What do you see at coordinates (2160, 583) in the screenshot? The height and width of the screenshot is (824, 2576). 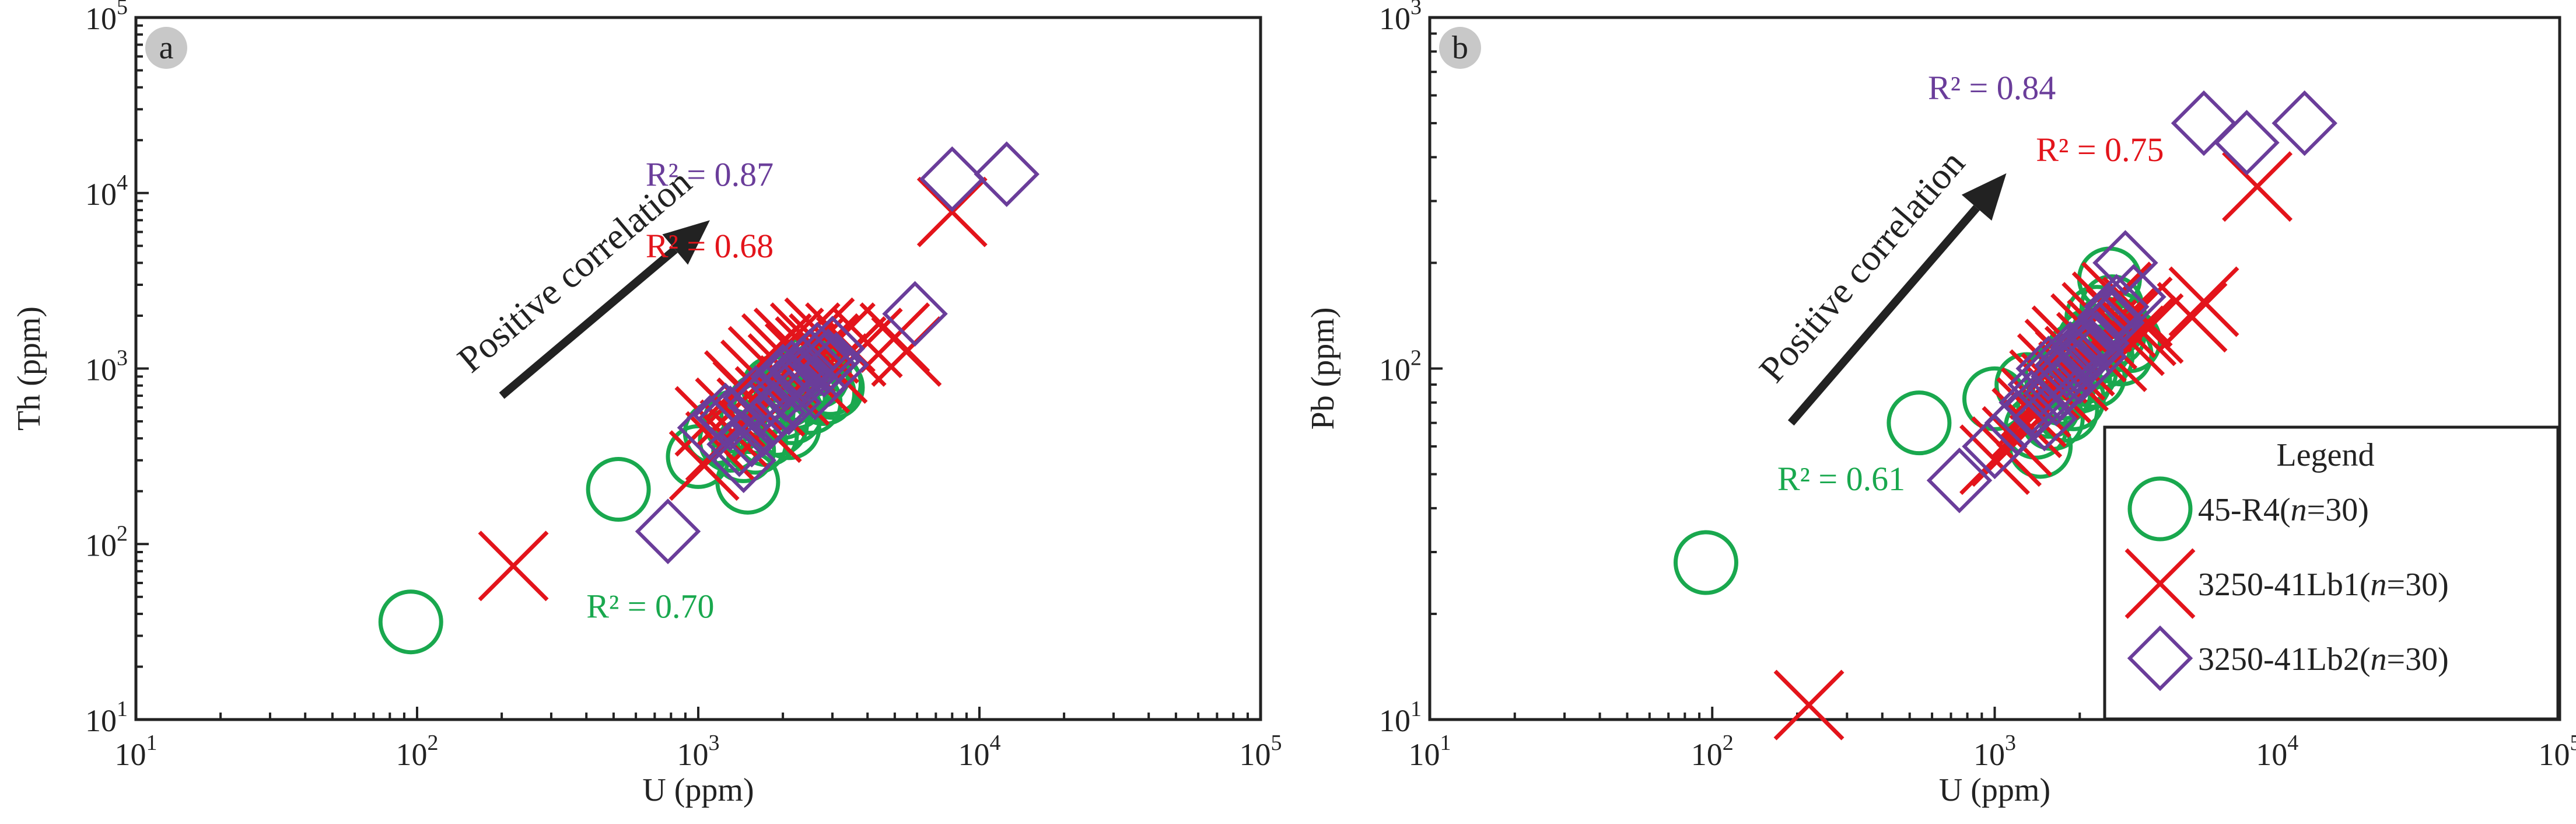 I see `cross-icon` at bounding box center [2160, 583].